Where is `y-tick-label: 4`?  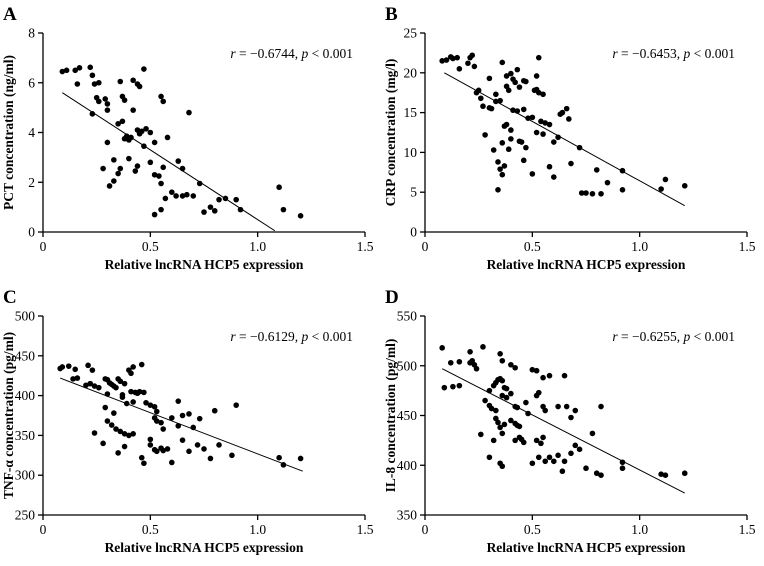
y-tick-label: 4 is located at coordinates (31, 132).